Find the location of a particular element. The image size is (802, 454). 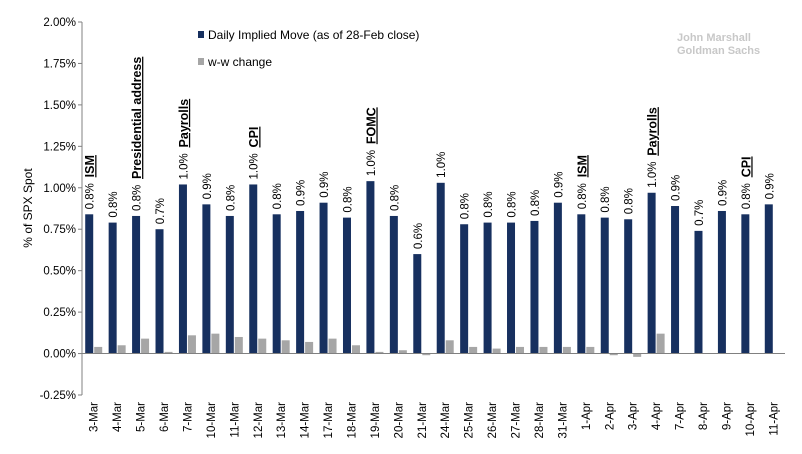

event-label: CPI is located at coordinates (746, 166).